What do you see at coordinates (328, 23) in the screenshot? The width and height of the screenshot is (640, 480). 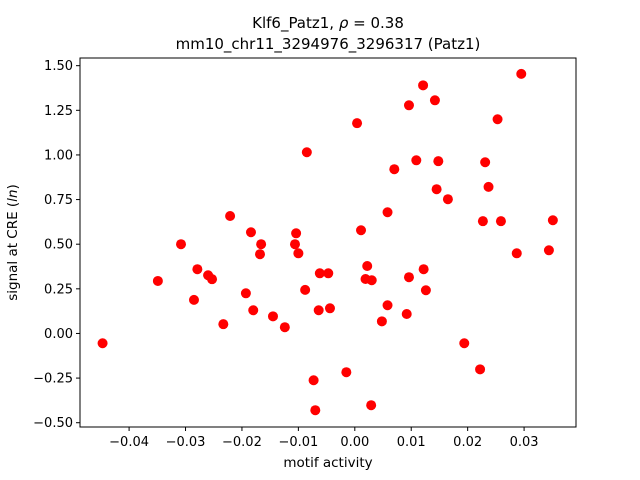 I see `chart-title-line1: Klf6_Patz1, ρ = 0.38` at bounding box center [328, 23].